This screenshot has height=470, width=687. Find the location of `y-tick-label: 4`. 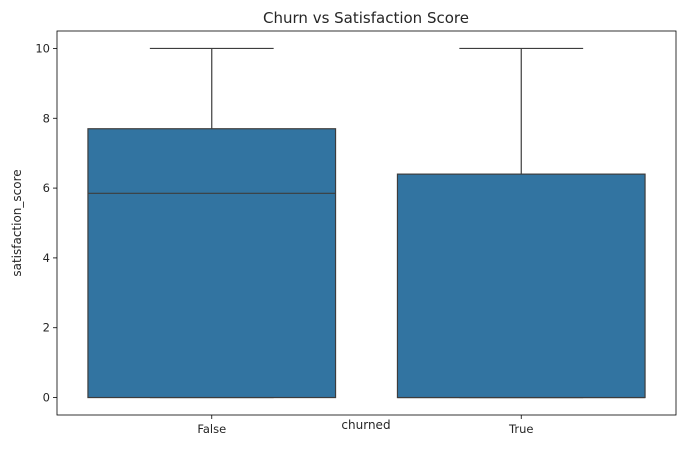

y-tick-label: 4 is located at coordinates (46, 258).